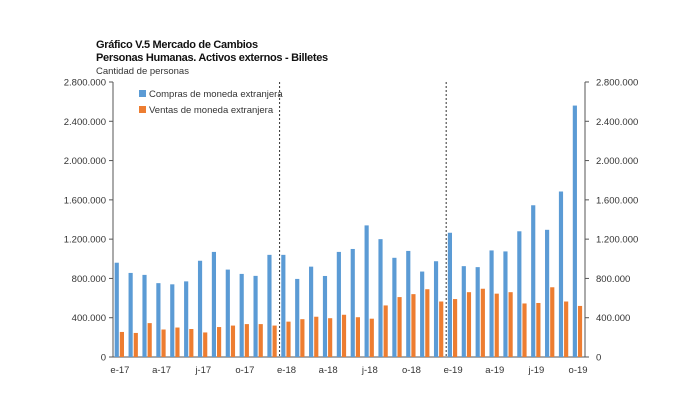  What do you see at coordinates (85, 161) in the screenshot?
I see `left-tick-label: 2.000.000` at bounding box center [85, 161].